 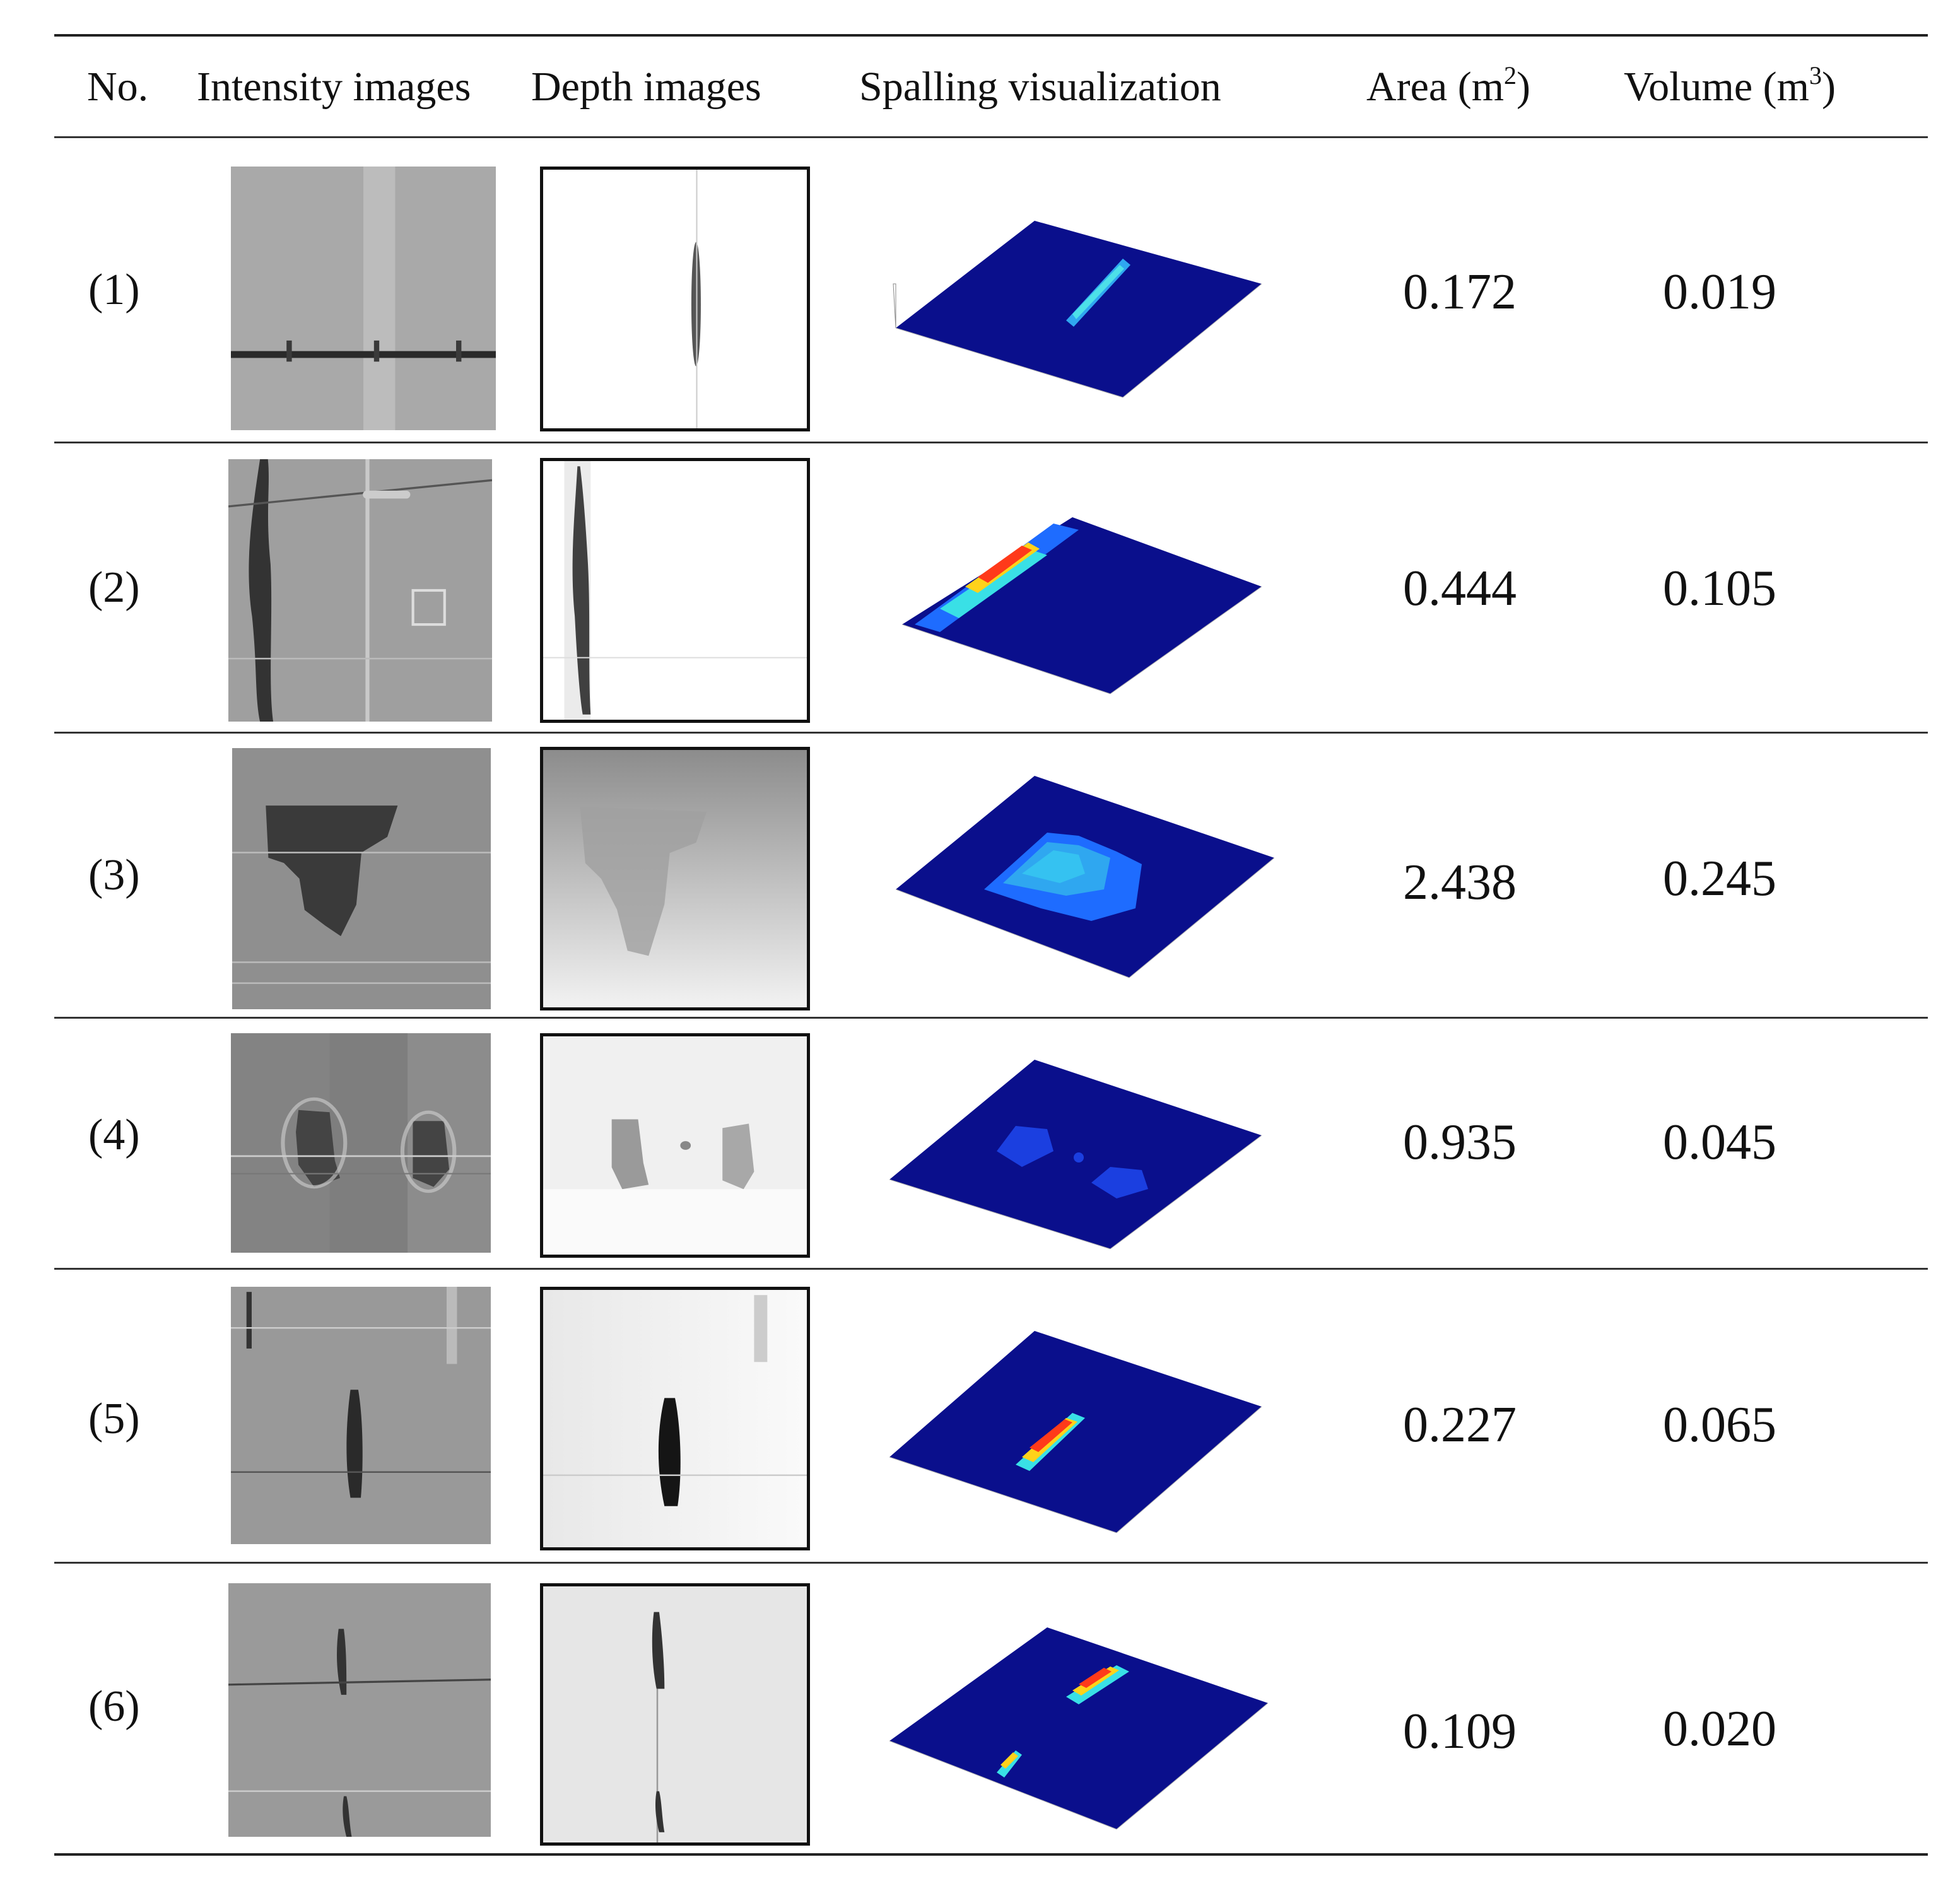 What do you see at coordinates (1720, 292) in the screenshot?
I see `volume-value: 0.019` at bounding box center [1720, 292].